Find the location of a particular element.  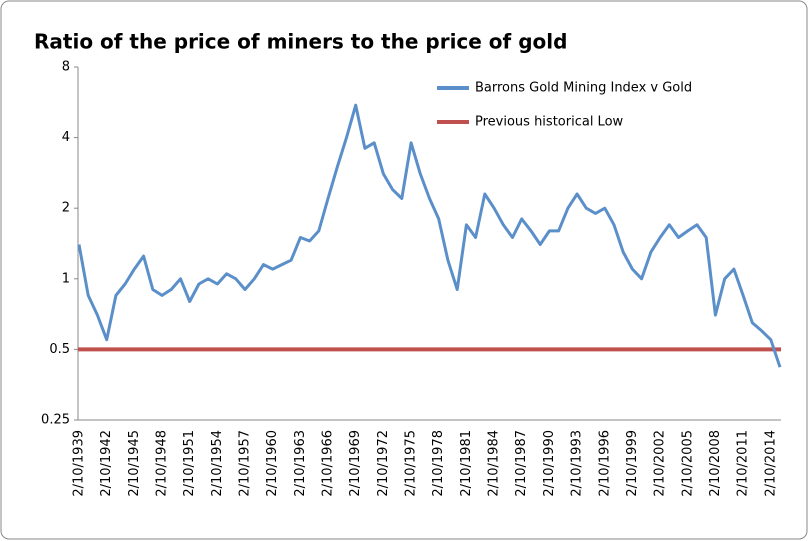

x-tick-label: 2/10/1948 is located at coordinates (162, 463).